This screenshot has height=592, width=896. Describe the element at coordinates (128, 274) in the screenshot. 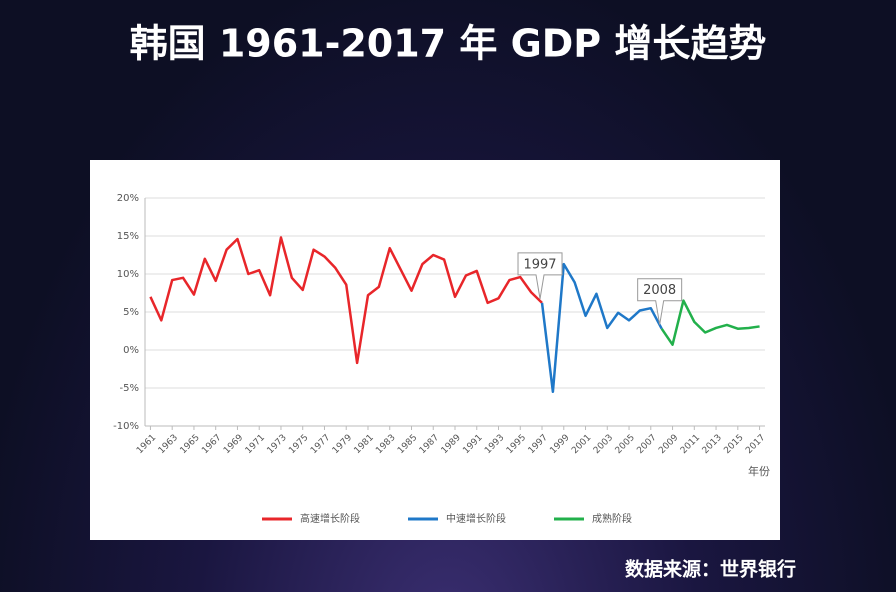

I see `y-tick-label: 10%` at that location.